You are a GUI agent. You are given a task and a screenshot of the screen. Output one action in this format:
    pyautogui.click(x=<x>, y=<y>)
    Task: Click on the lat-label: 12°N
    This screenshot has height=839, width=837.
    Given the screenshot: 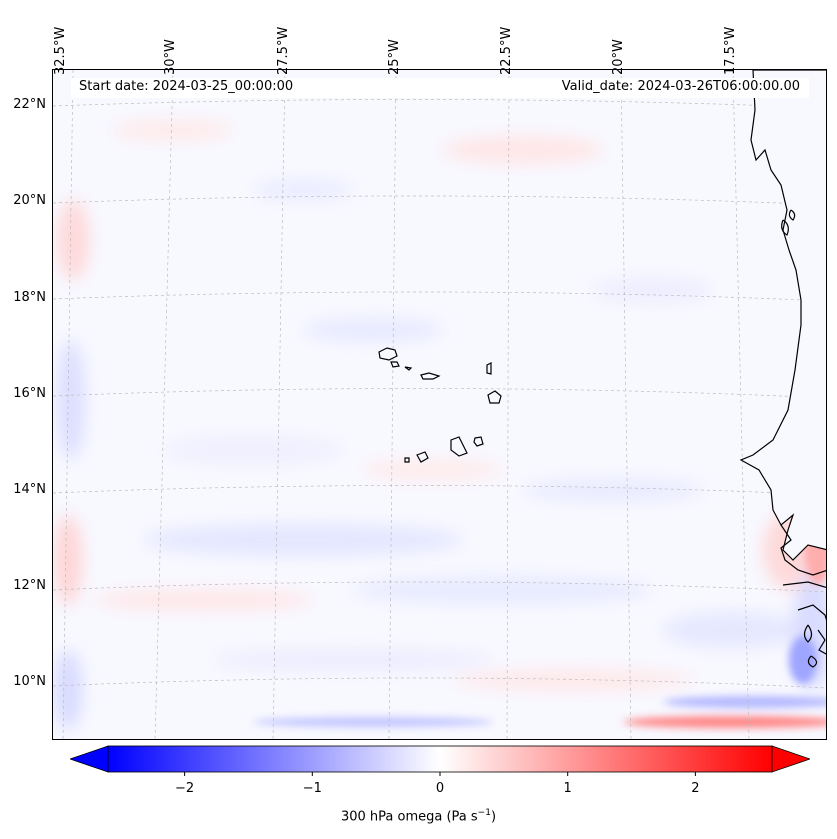 What is the action you would take?
    pyautogui.click(x=29, y=585)
    